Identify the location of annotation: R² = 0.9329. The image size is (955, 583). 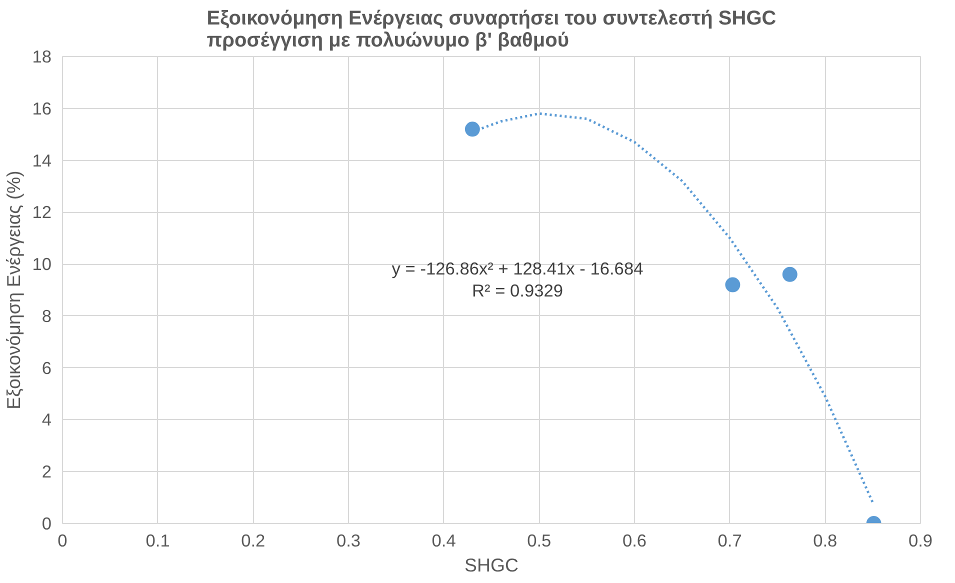
(518, 290).